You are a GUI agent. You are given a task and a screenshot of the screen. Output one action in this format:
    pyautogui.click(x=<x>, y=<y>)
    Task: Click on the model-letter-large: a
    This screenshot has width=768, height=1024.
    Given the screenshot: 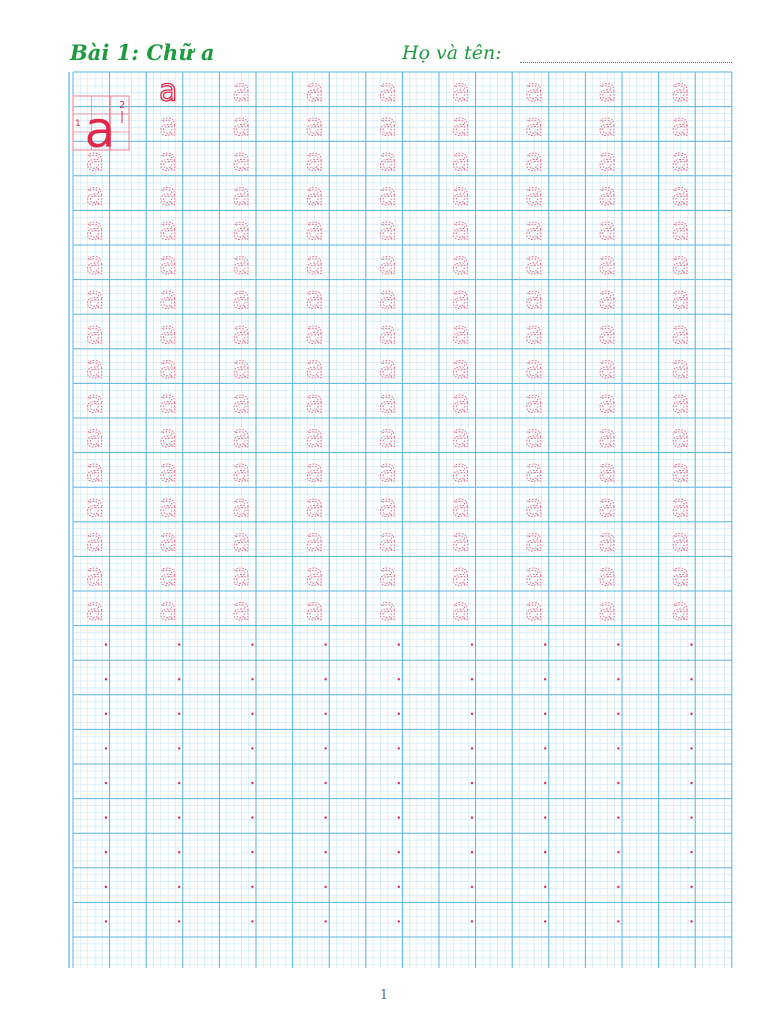 What is the action you would take?
    pyautogui.click(x=100, y=130)
    